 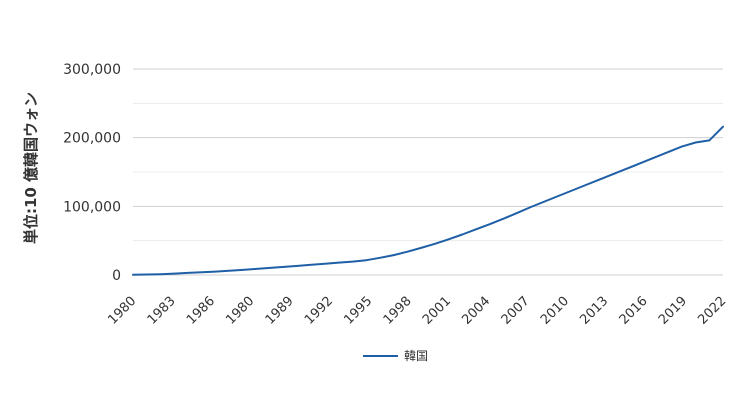 I want to click on x-tick-label: 2022, so click(x=712, y=311).